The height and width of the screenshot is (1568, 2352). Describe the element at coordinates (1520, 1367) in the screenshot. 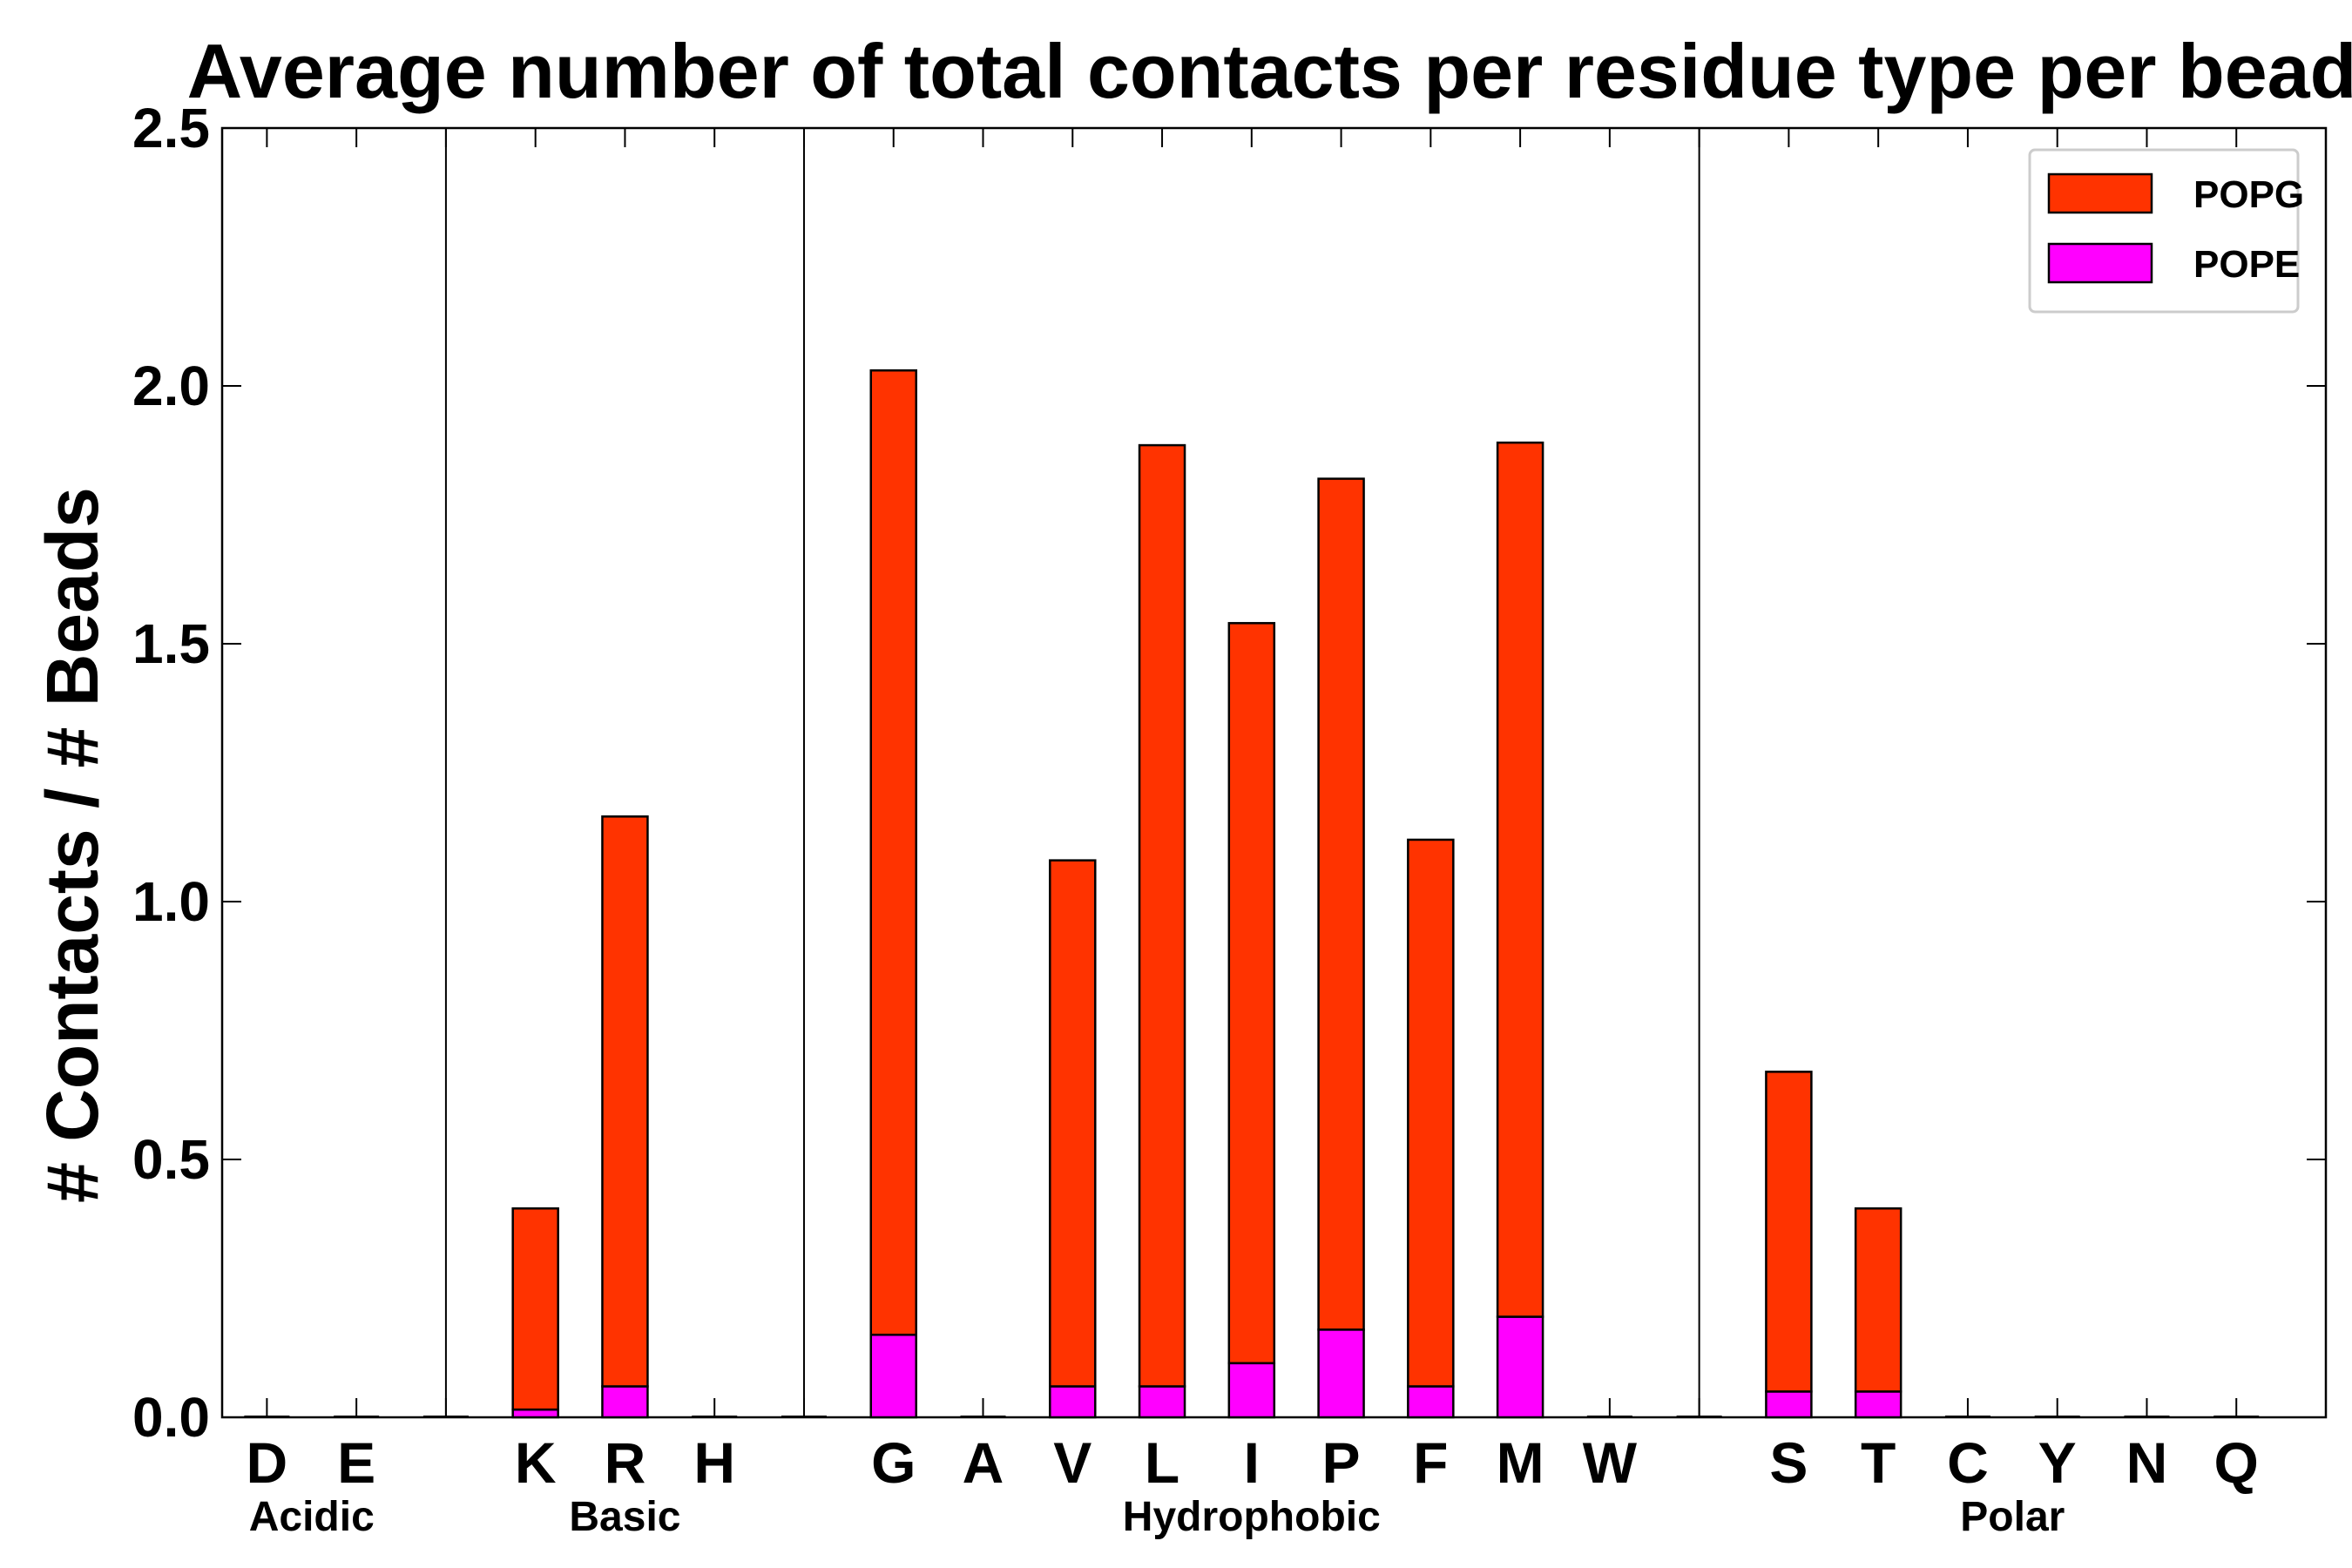

I see `bar-M-pope` at that location.